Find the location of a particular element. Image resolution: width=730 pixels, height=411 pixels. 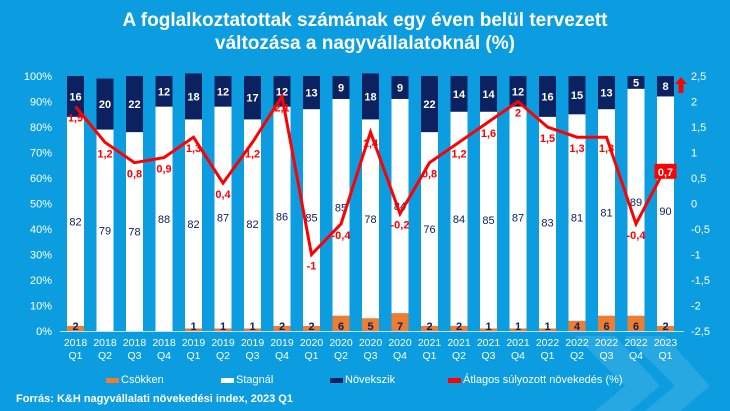

data-label-stagnal: 79 is located at coordinates (105, 231).